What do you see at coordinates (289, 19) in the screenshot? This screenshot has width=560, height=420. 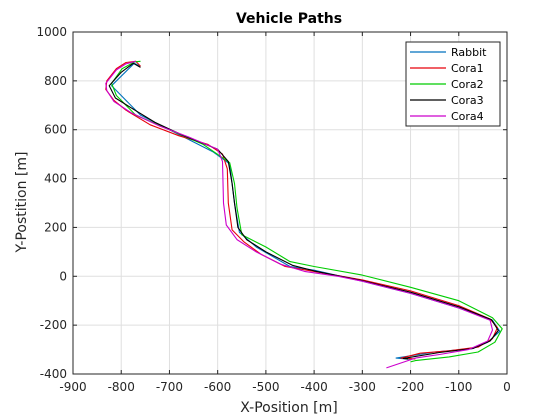 I see `chart-title: Vehicle Paths` at bounding box center [289, 19].